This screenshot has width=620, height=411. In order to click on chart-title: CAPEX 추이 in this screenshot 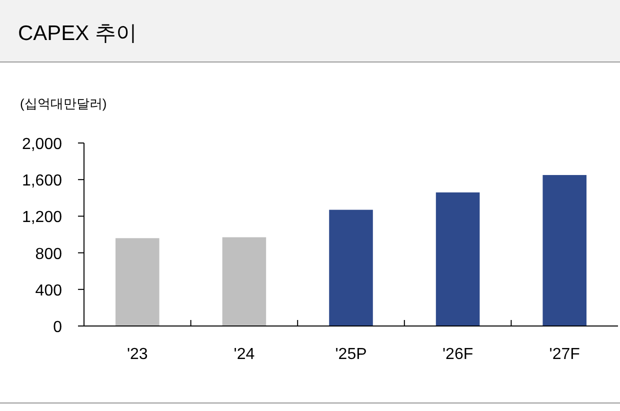, I will do `click(78, 33)`.